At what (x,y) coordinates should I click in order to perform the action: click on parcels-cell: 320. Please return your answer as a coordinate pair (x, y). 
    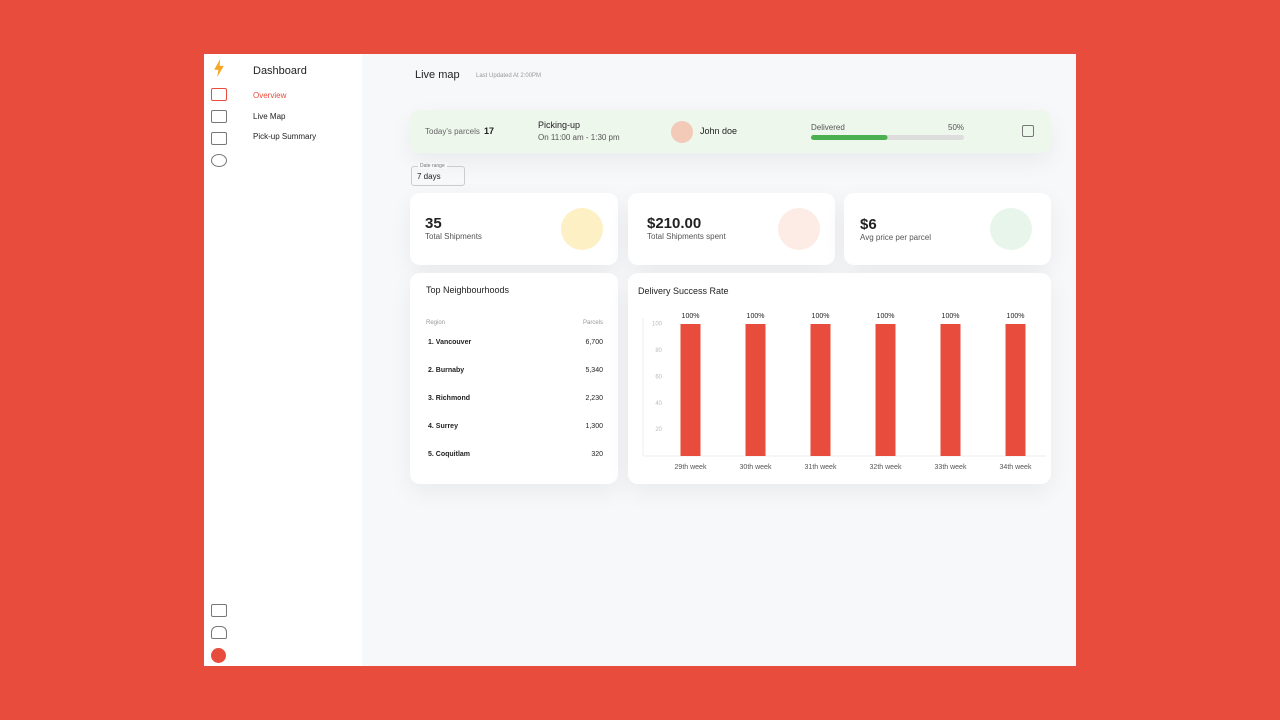
    Looking at the image, I should click on (597, 454).